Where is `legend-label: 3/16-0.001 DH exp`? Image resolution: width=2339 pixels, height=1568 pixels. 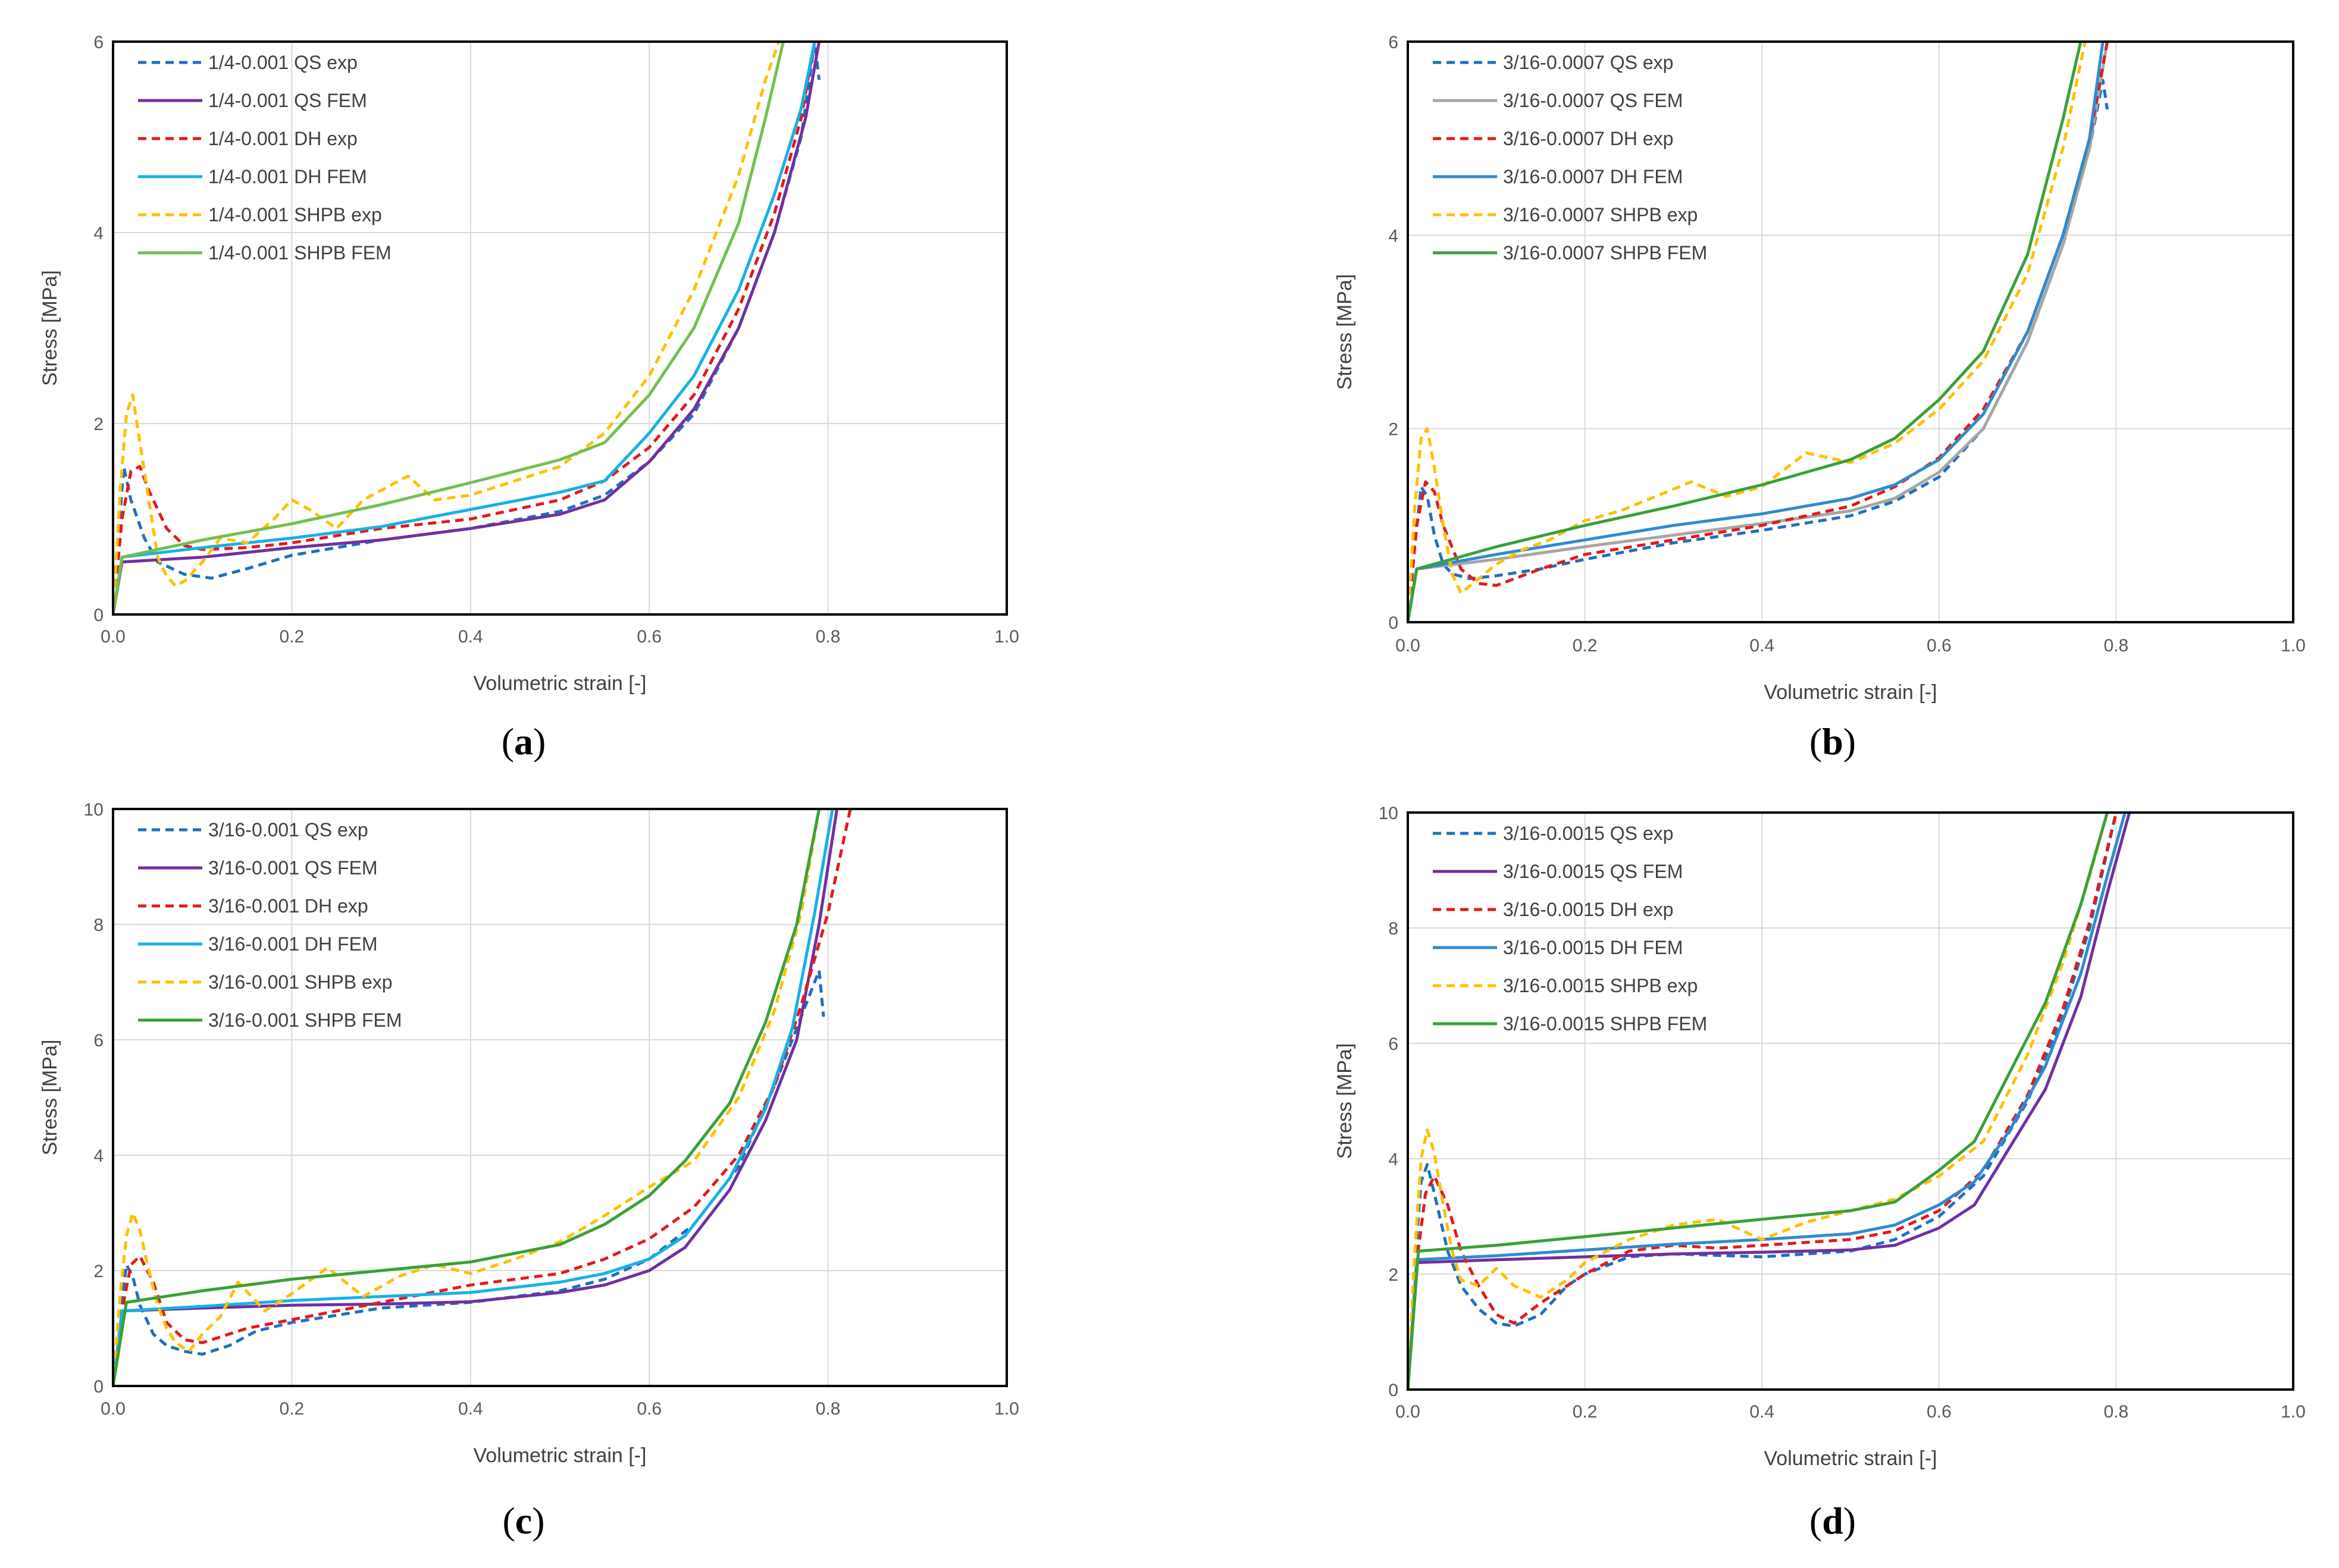 legend-label: 3/16-0.001 DH exp is located at coordinates (288, 906).